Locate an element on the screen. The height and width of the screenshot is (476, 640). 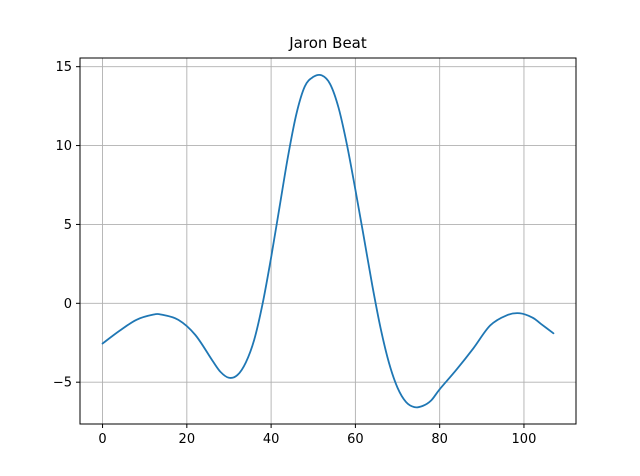
x-tick-label: 20 is located at coordinates (187, 439).